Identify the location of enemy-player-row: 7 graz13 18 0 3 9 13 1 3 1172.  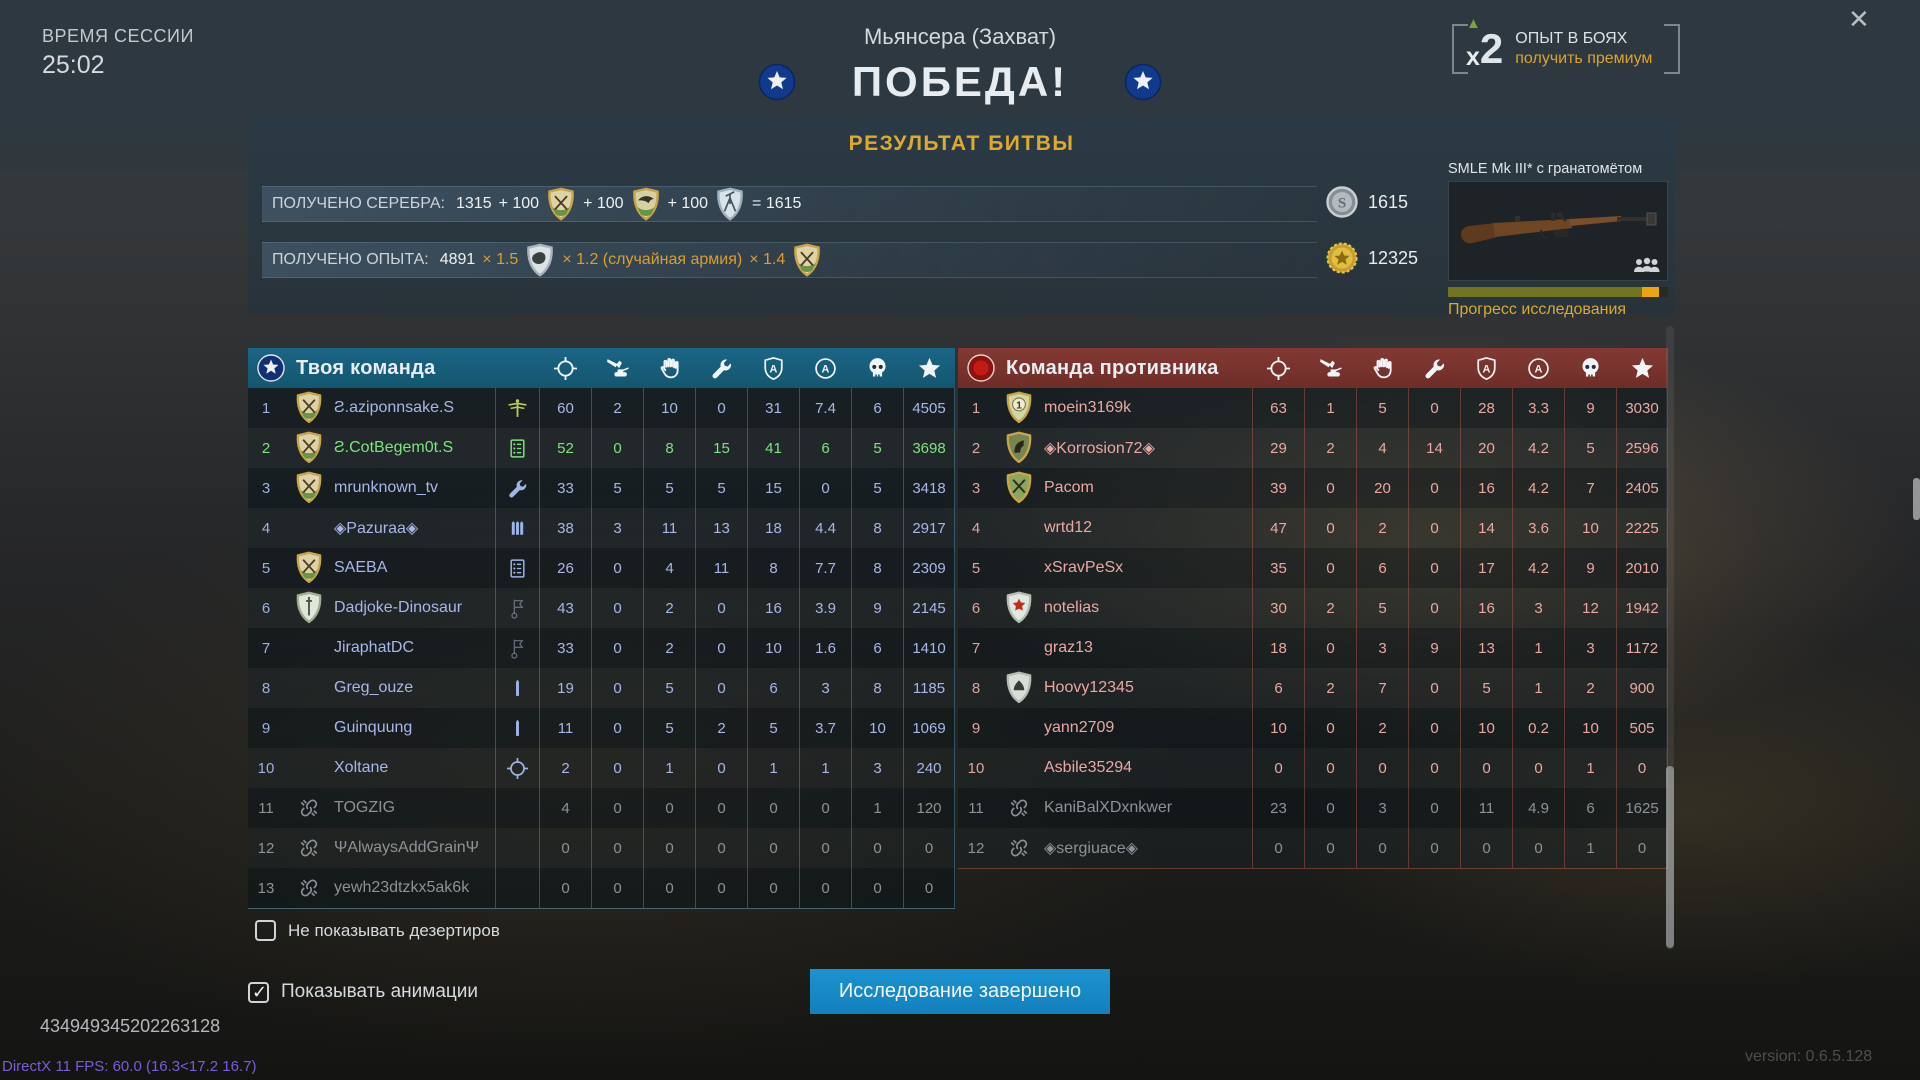
(1313, 648).